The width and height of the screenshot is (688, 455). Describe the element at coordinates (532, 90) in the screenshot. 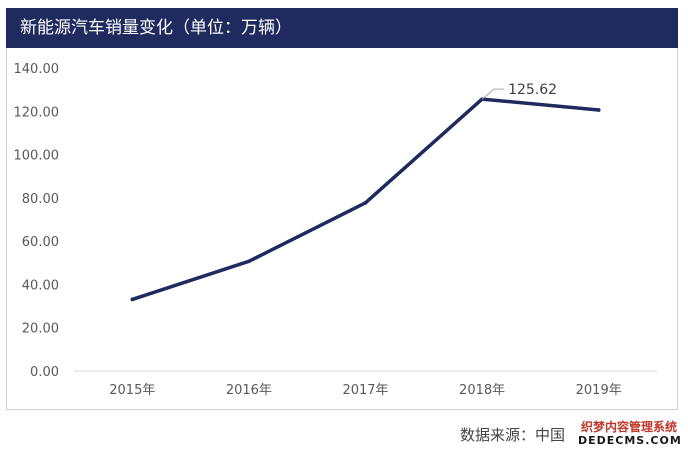

I see `data-label: 125.62` at that location.